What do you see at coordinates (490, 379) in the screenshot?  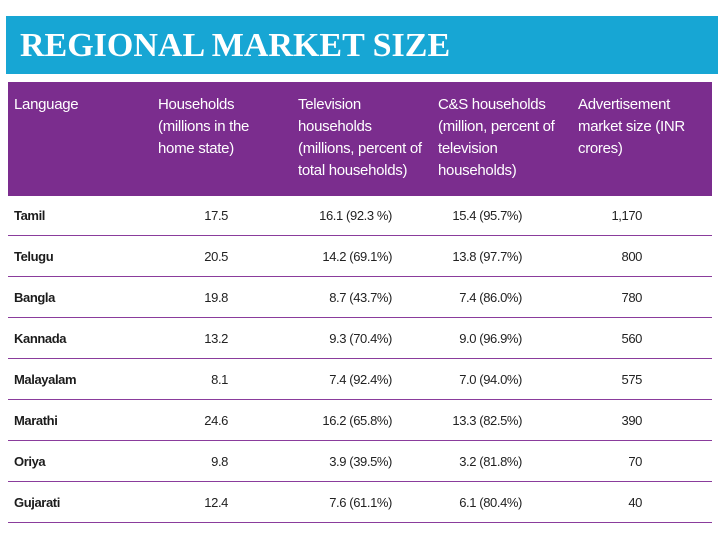 I see `cell-cs-households: 7.0 (94.0%)` at bounding box center [490, 379].